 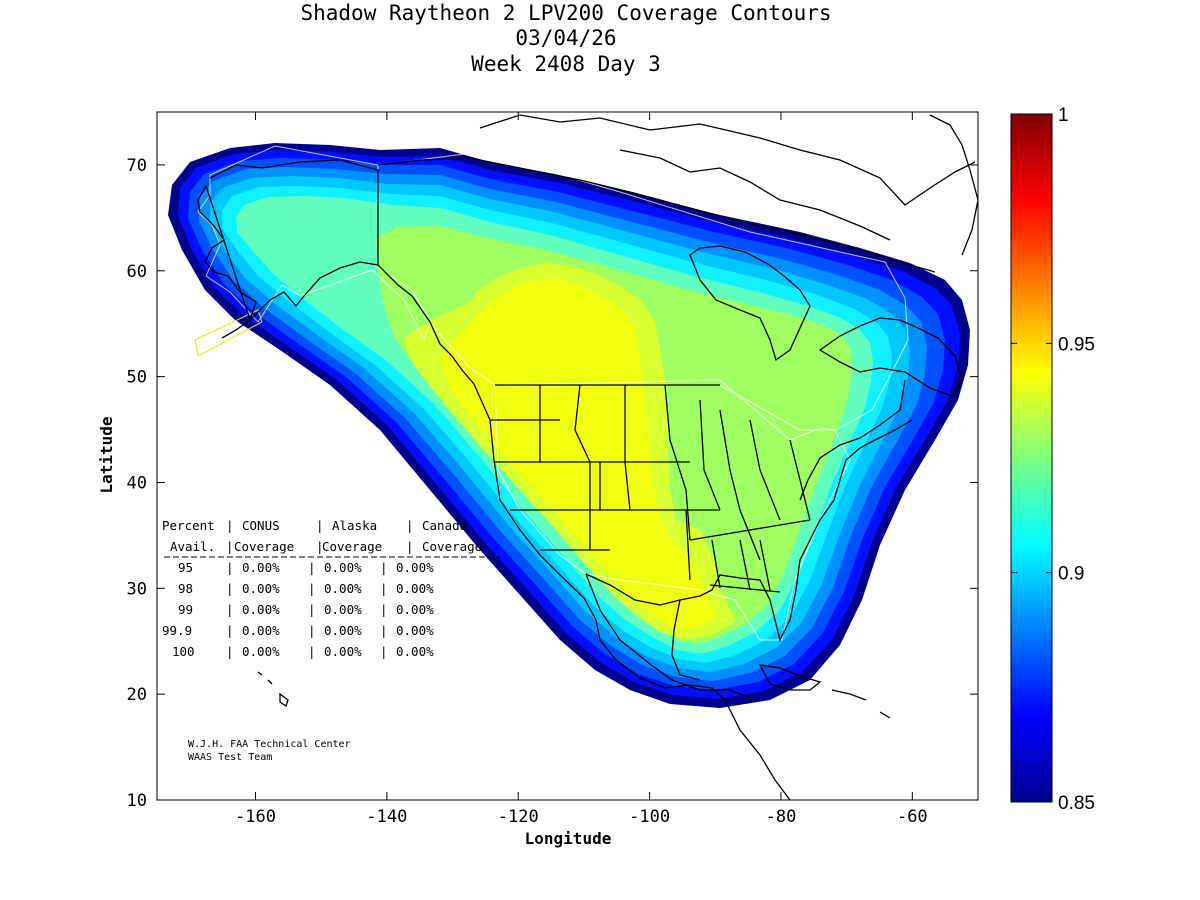 What do you see at coordinates (1076, 344) in the screenshot?
I see `colorbar-tick-label: 0.95` at bounding box center [1076, 344].